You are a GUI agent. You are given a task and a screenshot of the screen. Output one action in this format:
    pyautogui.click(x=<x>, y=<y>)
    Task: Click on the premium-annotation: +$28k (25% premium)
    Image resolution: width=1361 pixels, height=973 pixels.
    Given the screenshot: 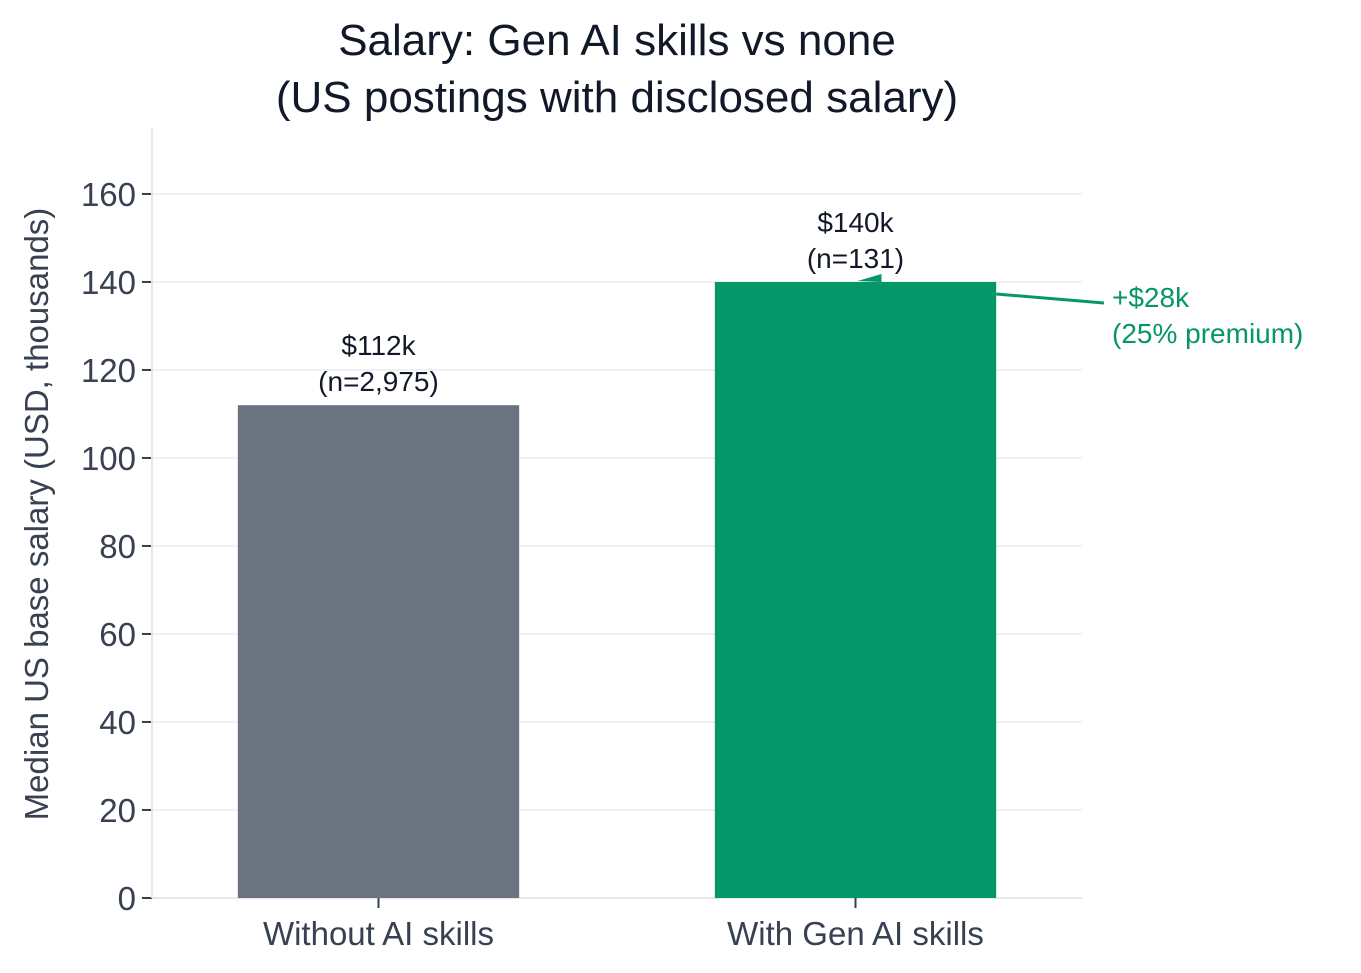 What is the action you would take?
    pyautogui.click(x=1080, y=311)
    